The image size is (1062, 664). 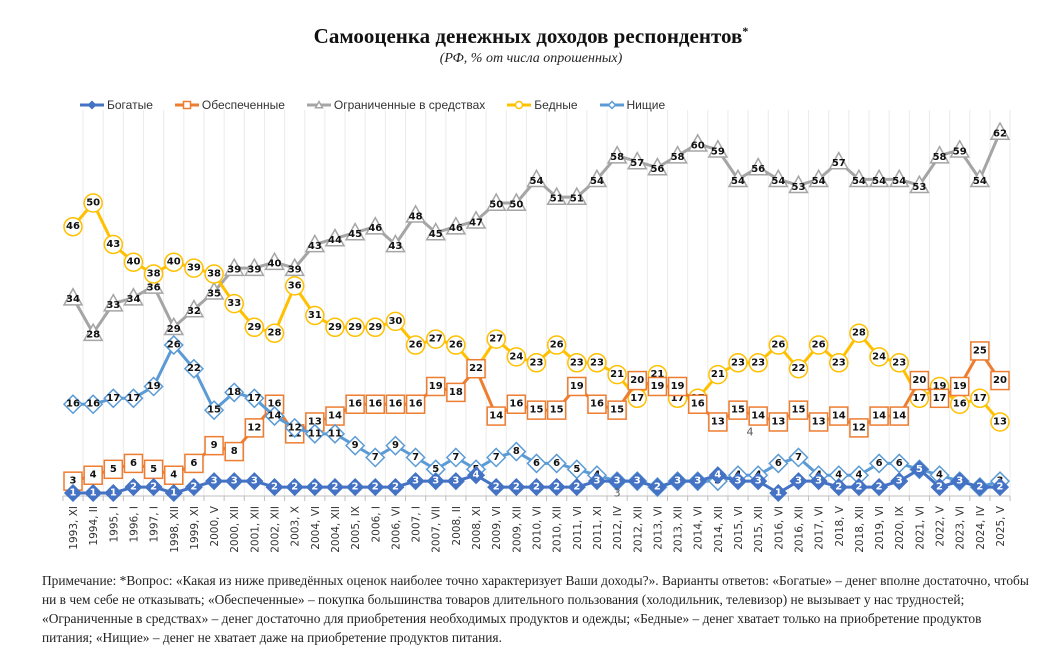 I want to click on data-label: 18, so click(x=234, y=392).